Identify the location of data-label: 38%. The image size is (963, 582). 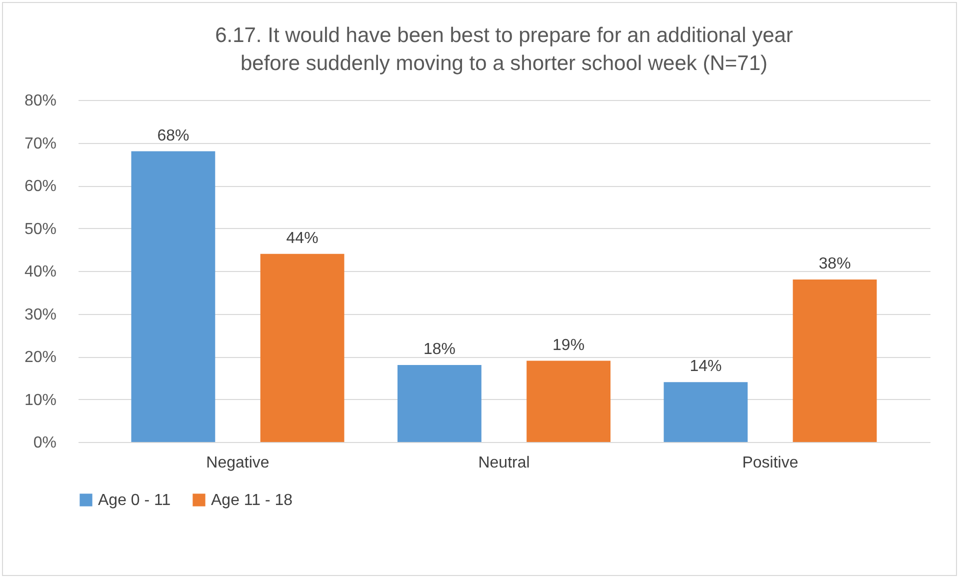
(834, 264).